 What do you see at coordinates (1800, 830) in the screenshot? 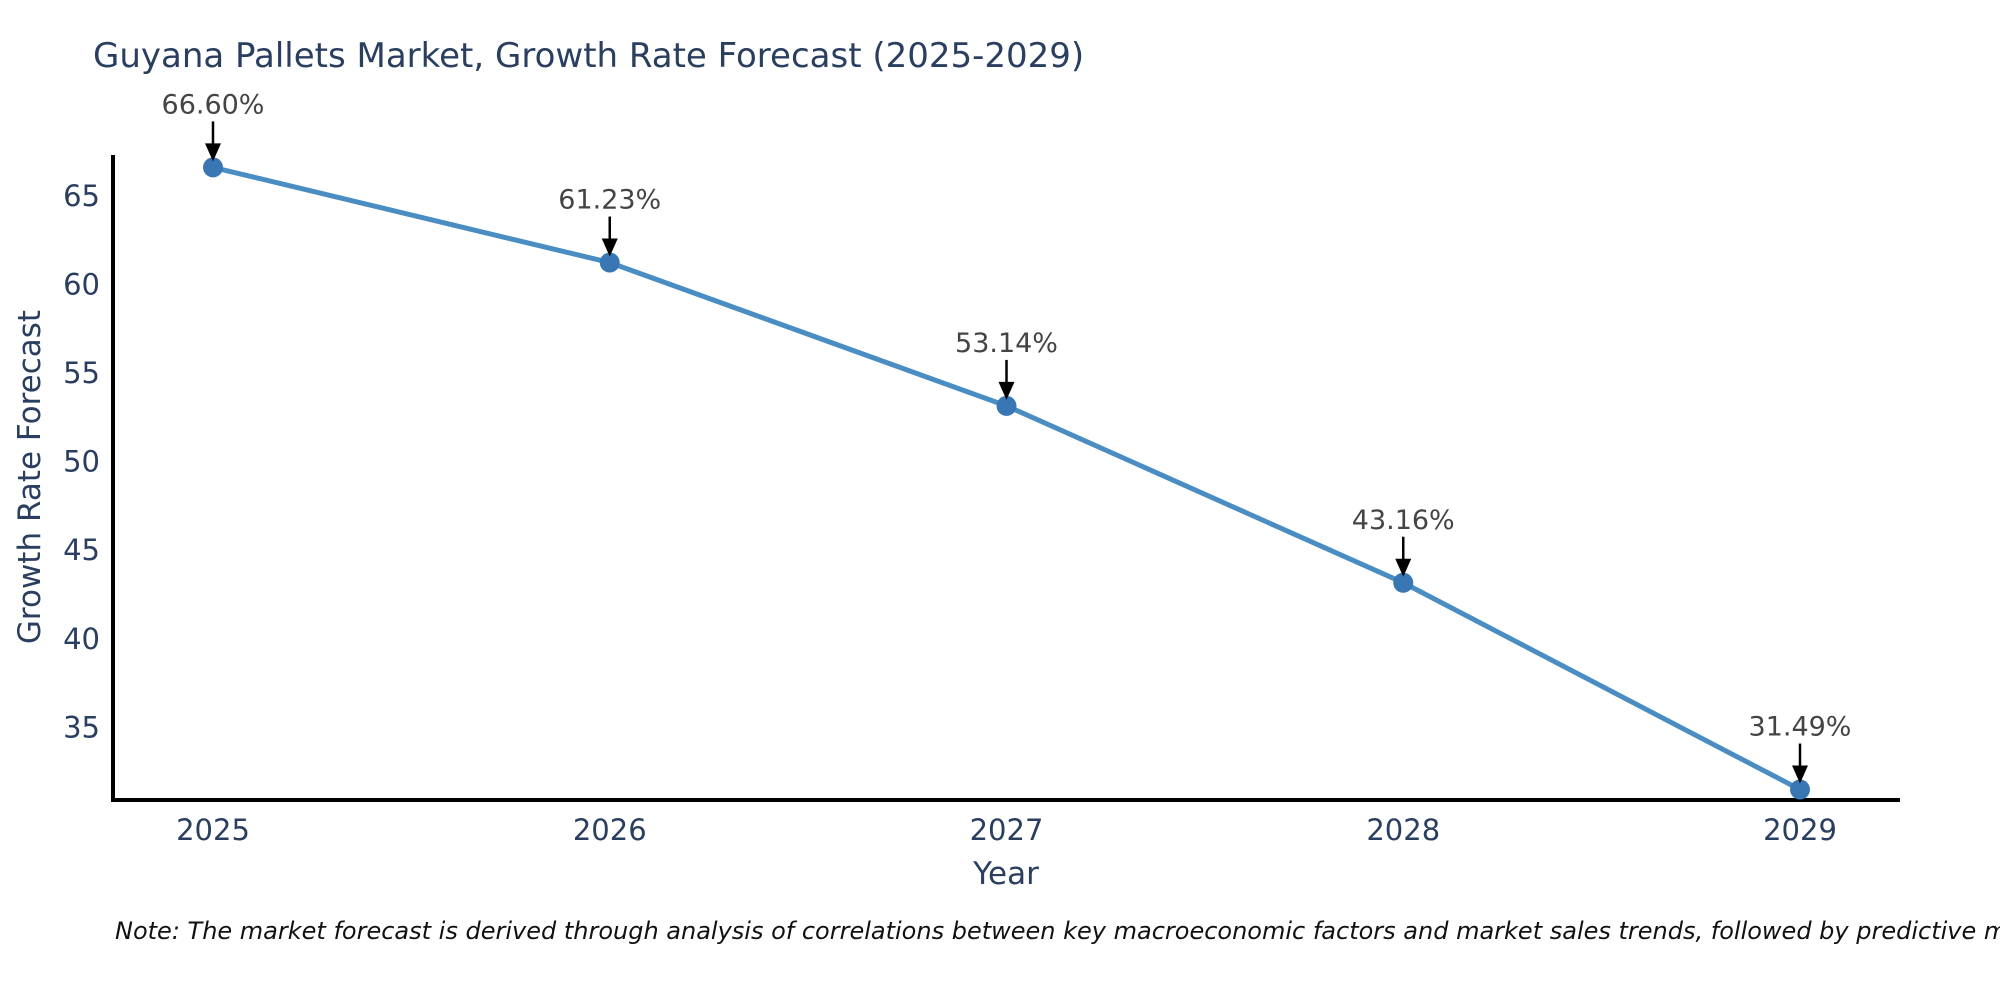
I see `x-tick-label: 2029` at bounding box center [1800, 830].